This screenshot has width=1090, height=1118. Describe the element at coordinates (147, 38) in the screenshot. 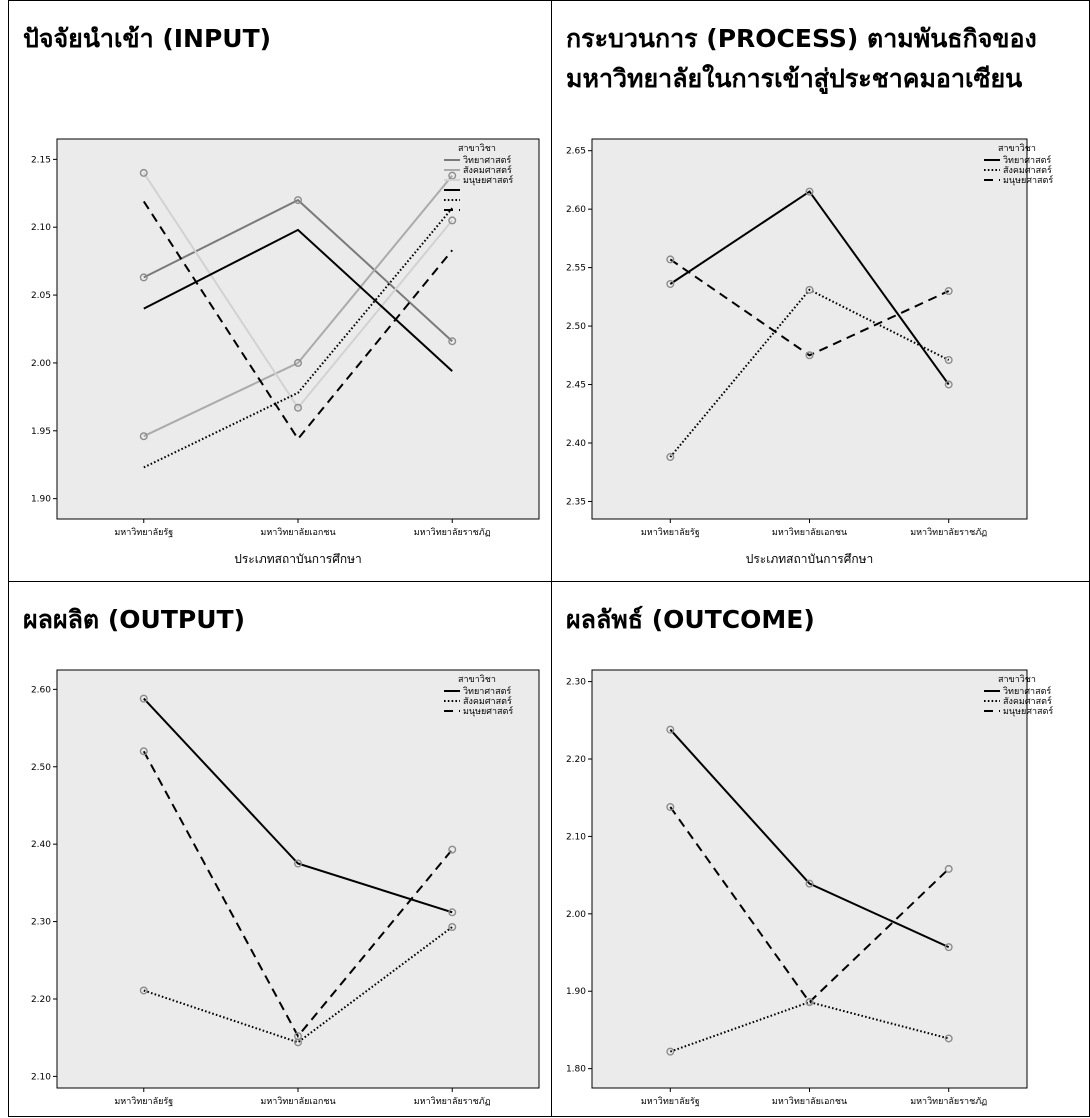

I see `panel-title: ปัจจัยนำเข้า (INPUT)` at that location.